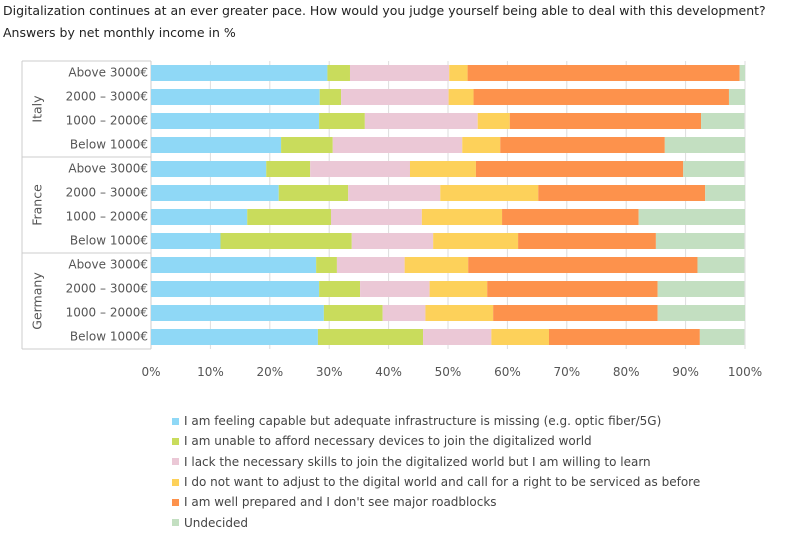  Describe the element at coordinates (436, 522) in the screenshot. I see `legend-item: Undecided` at that location.